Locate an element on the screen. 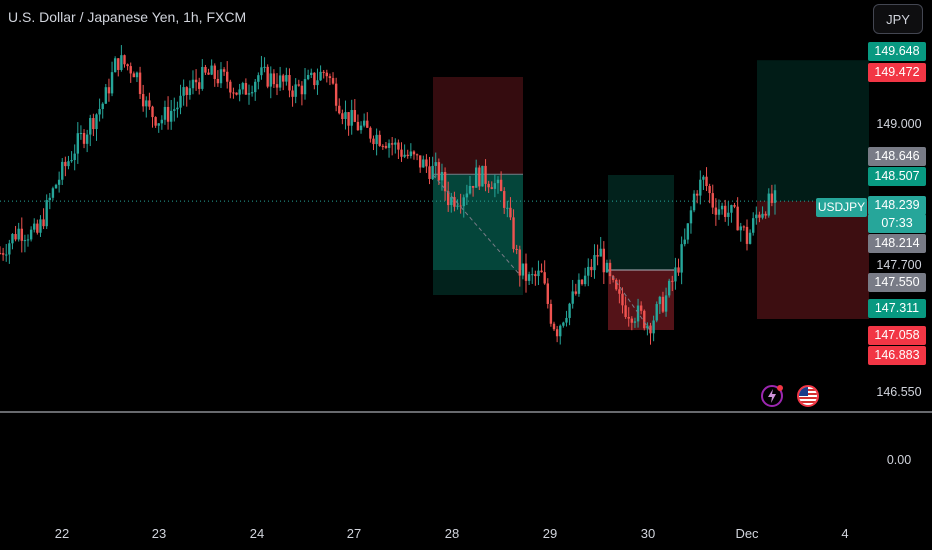 Image resolution: width=932 pixels, height=550 pixels. long-position-profit is located at coordinates (478, 222).